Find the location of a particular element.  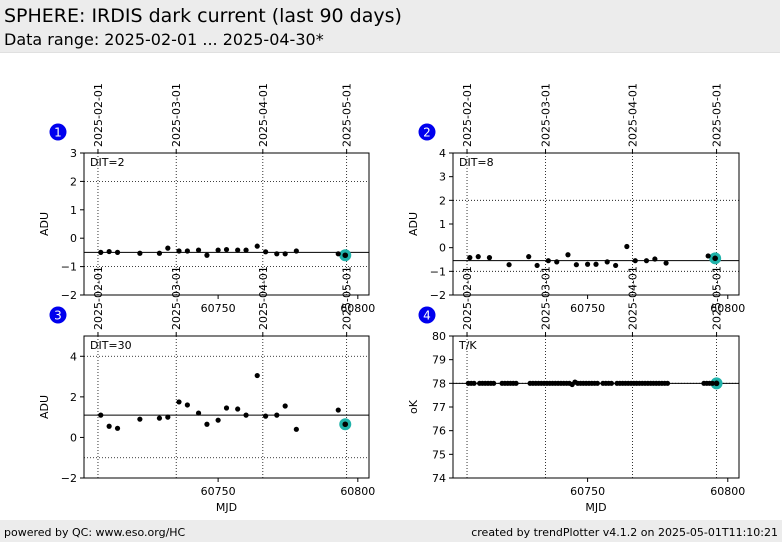

footer-powered-by: powered by QC: www.eso.org/HC is located at coordinates (95, 532).